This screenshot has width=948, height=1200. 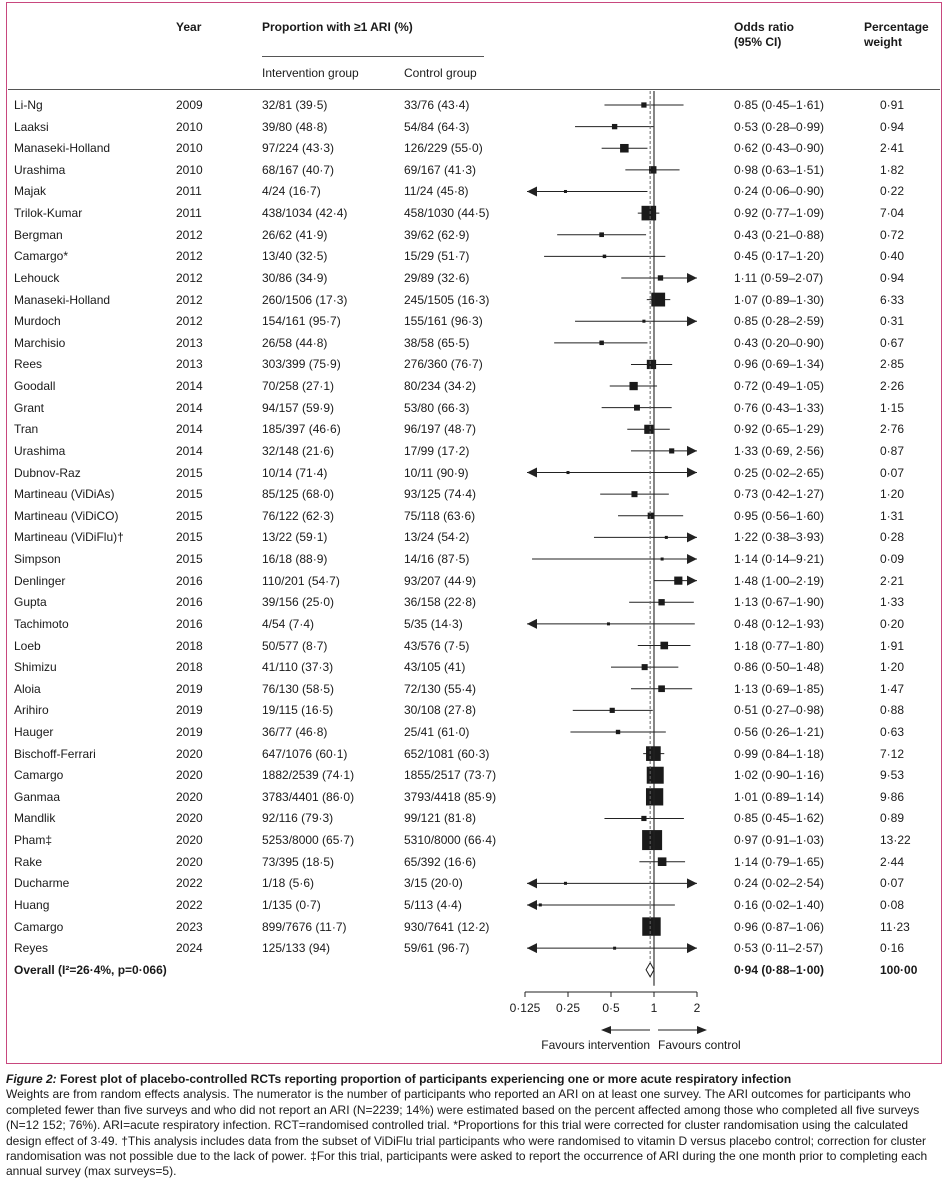 What do you see at coordinates (189, 472) in the screenshot?
I see `study-year: 2015` at bounding box center [189, 472].